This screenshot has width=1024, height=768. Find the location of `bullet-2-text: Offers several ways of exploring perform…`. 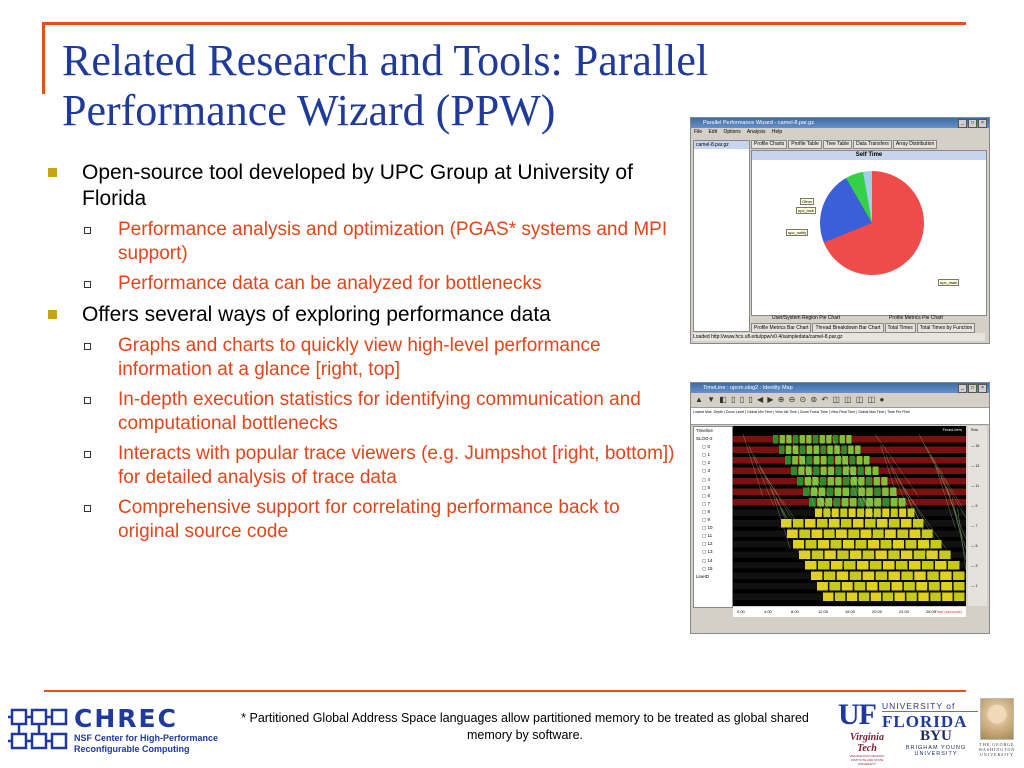

bullet-2-text: Offers several ways of exploring perform… is located at coordinates (316, 314).